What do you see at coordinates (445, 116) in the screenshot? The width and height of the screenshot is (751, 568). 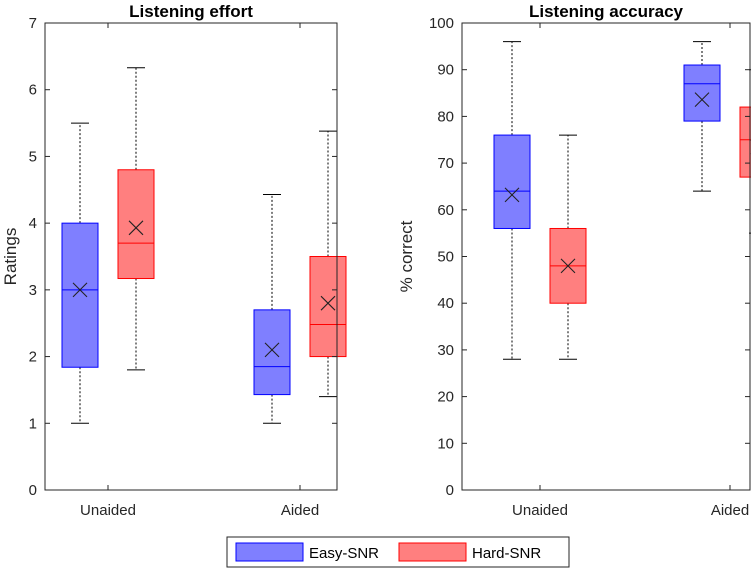 I see `listening-accuracy-y-tick-label: 80` at bounding box center [445, 116].